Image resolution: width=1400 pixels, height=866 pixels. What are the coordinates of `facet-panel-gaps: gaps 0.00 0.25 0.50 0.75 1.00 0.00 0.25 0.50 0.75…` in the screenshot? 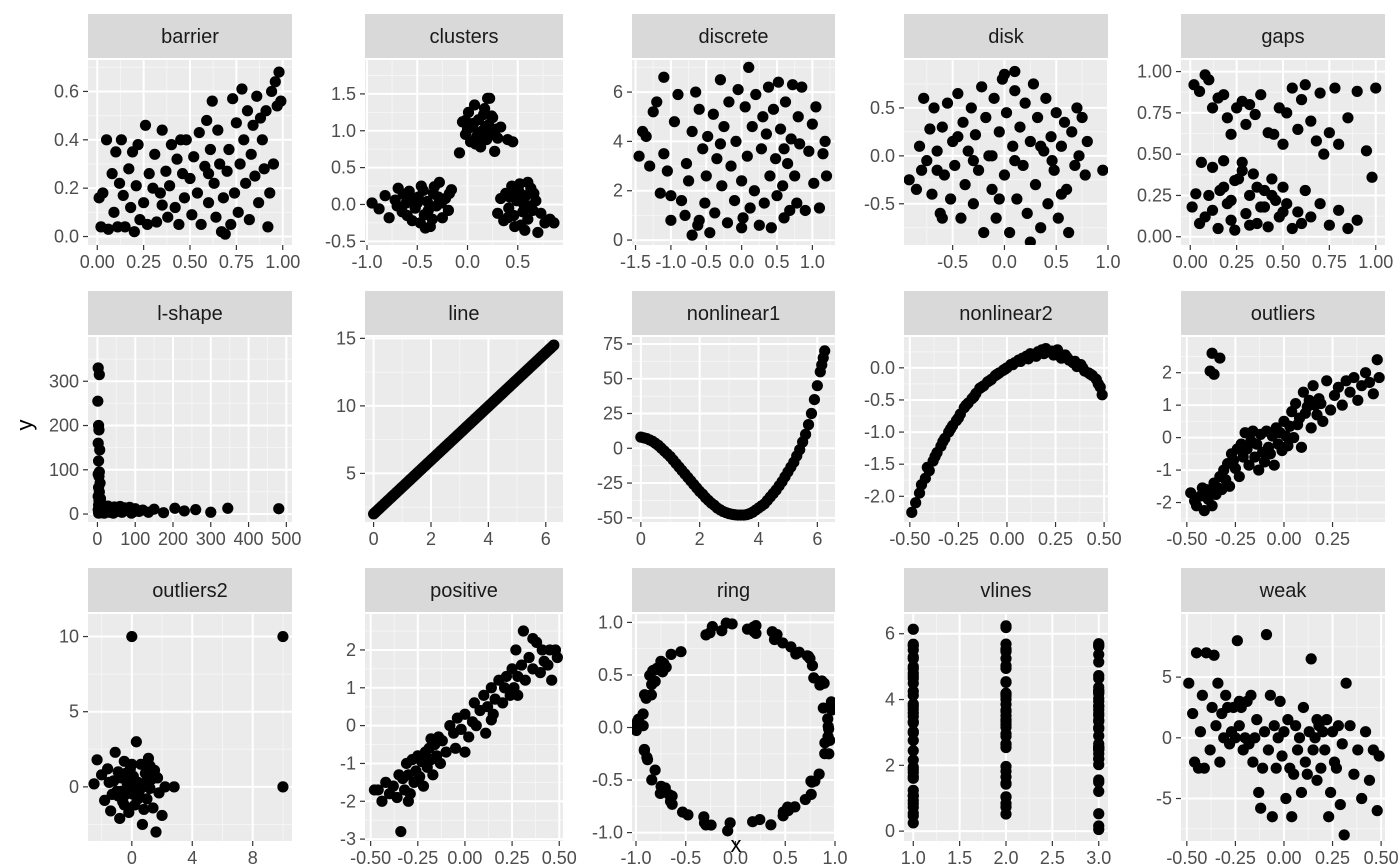 It's located at (1265, 143).